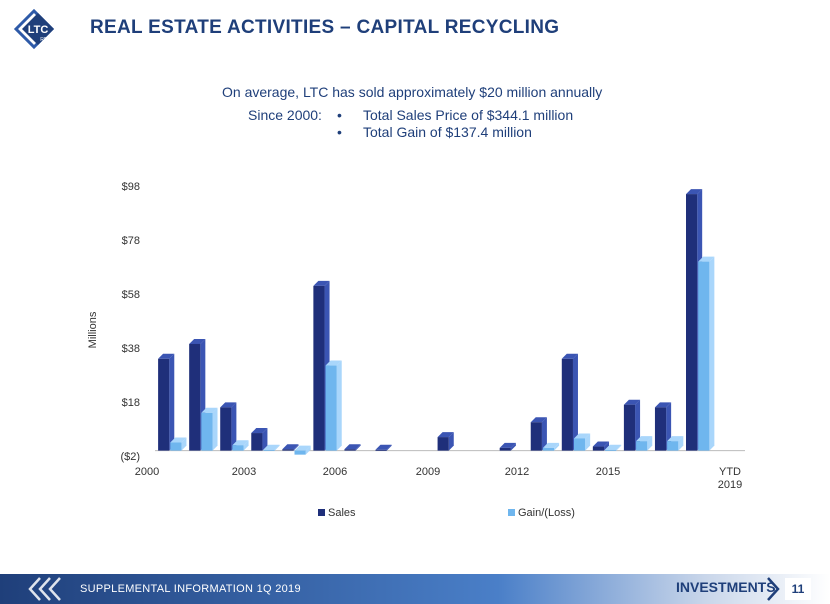 The image size is (830, 604). What do you see at coordinates (131, 349) in the screenshot?
I see `y-tick-label: $38` at bounding box center [131, 349].